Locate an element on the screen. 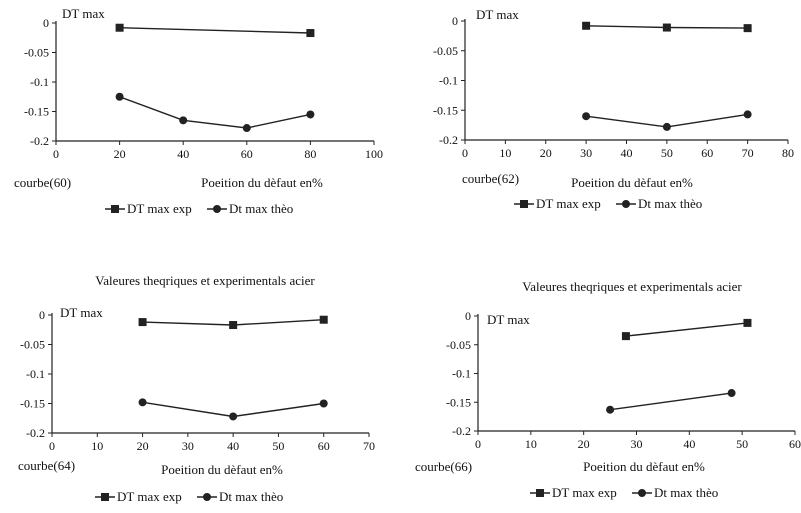 The height and width of the screenshot is (513, 801). x-tick-label: 70 is located at coordinates (748, 153).